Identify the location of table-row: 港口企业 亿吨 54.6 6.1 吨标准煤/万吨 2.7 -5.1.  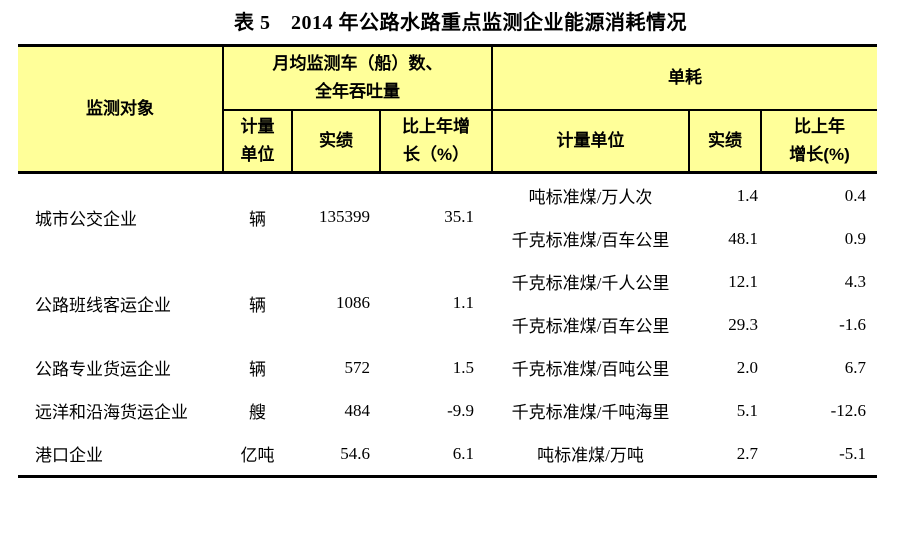
(448, 455).